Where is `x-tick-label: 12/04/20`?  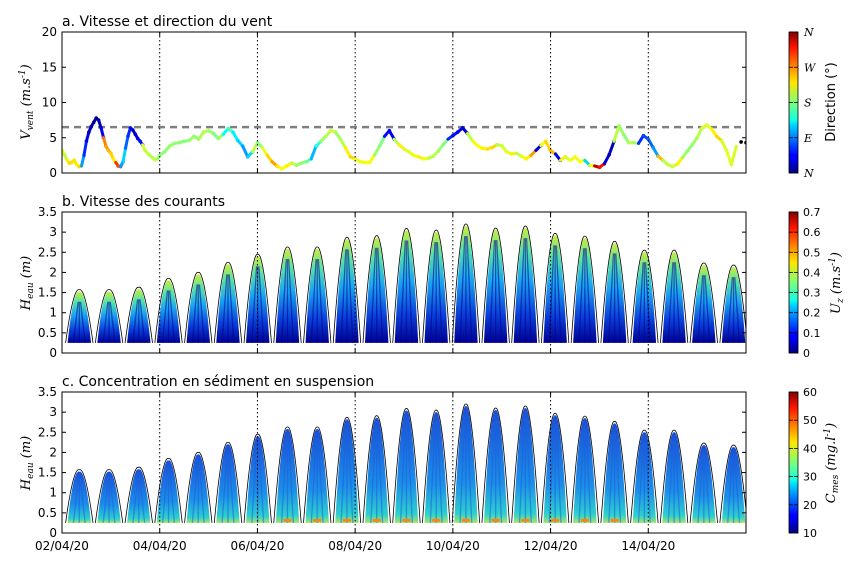
x-tick-label: 12/04/20 is located at coordinates (551, 546).